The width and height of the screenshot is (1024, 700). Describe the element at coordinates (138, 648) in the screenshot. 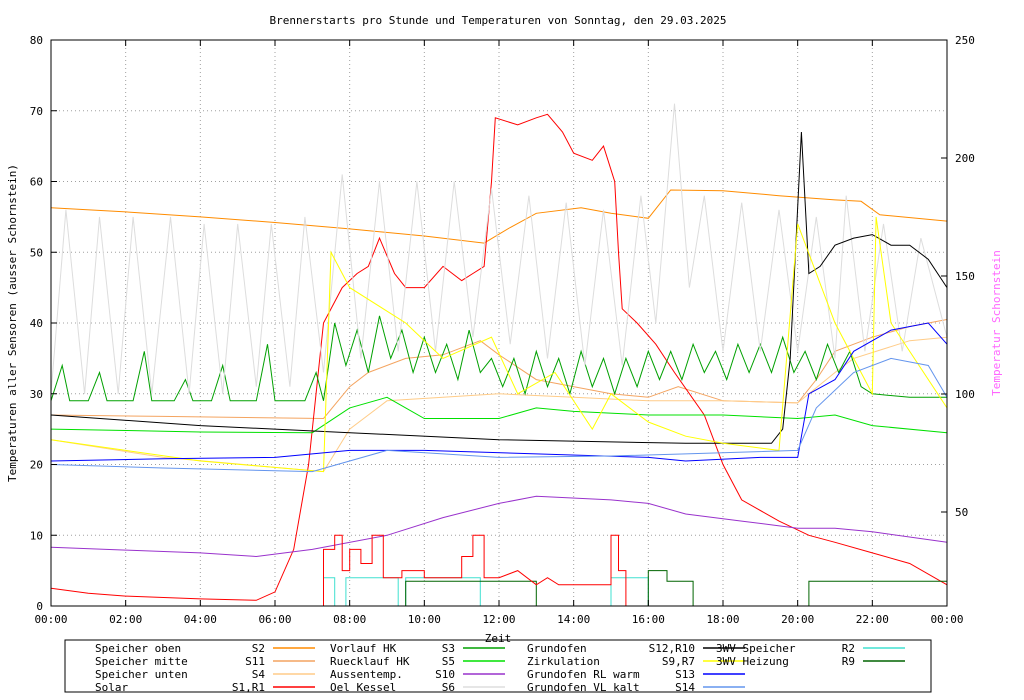

I see `legend-label: Speicher oben` at that location.